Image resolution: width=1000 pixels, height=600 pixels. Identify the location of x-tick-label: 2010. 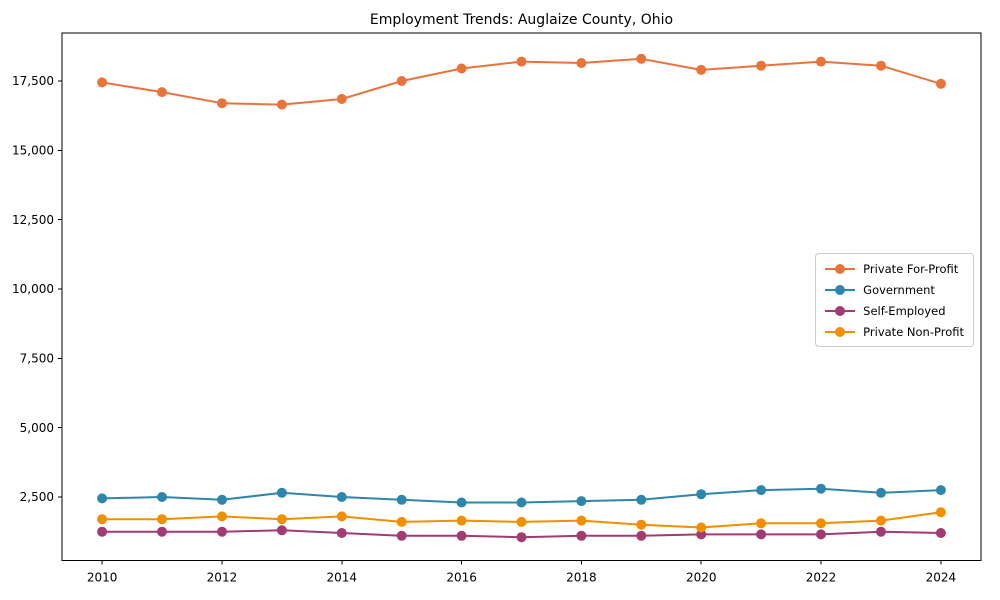
(102, 578).